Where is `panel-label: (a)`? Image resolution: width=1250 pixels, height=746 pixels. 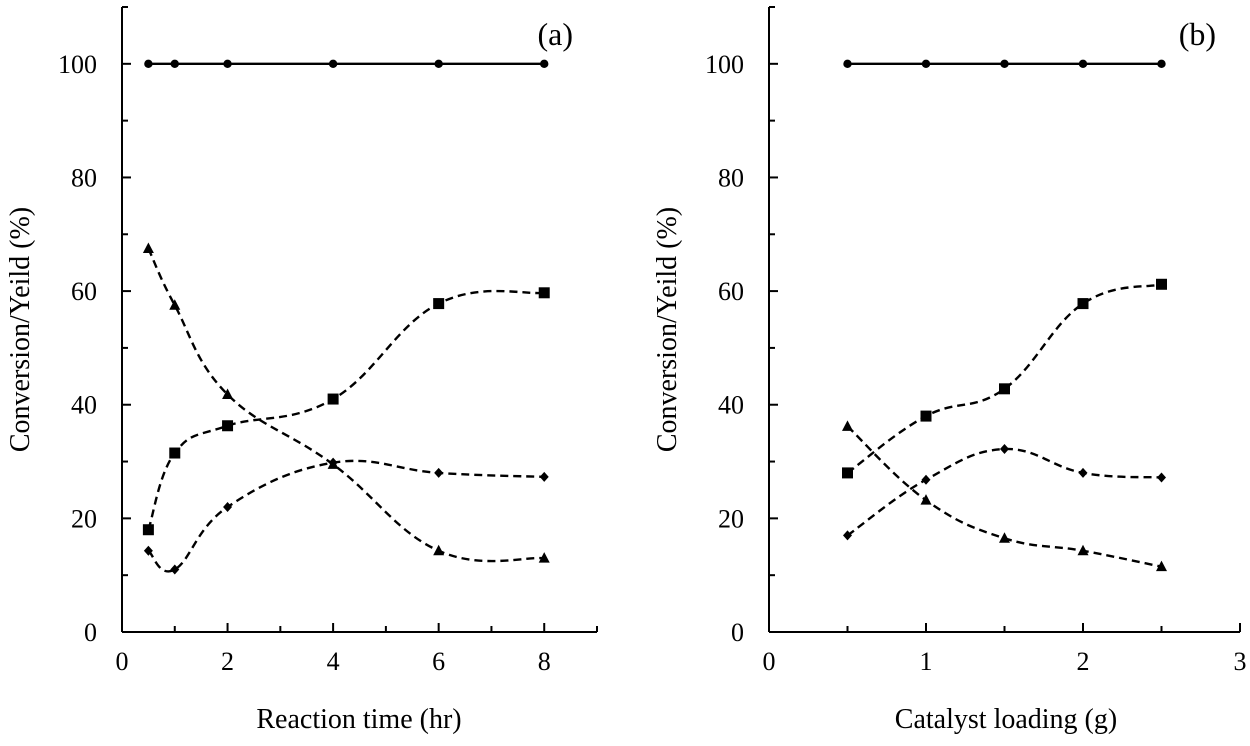
panel-label: (a) is located at coordinates (555, 34).